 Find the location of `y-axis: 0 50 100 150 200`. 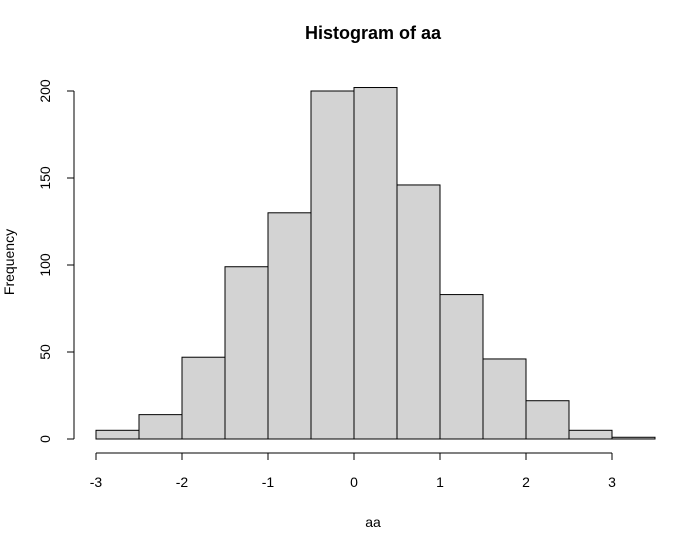

y-axis: 0 50 100 150 200 is located at coordinates (56, 261).